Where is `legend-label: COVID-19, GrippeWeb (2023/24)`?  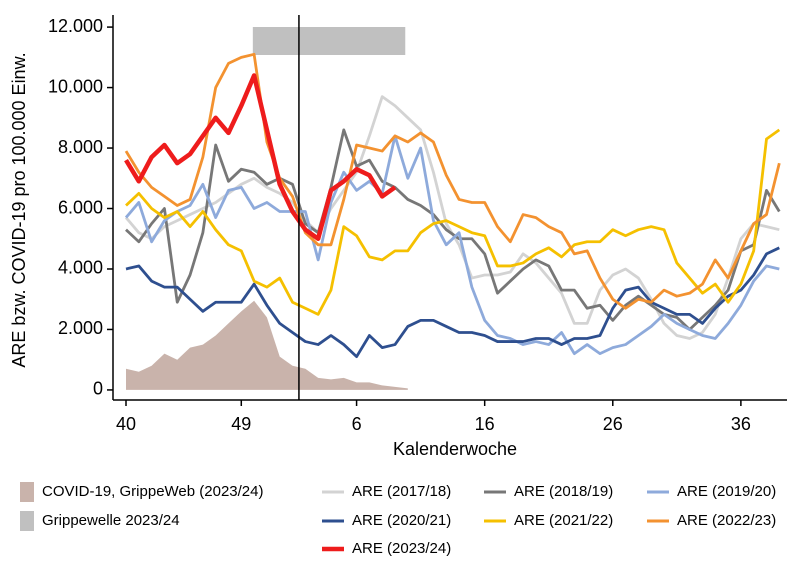 legend-label: COVID-19, GrippeWeb (2023/24) is located at coordinates (153, 491).